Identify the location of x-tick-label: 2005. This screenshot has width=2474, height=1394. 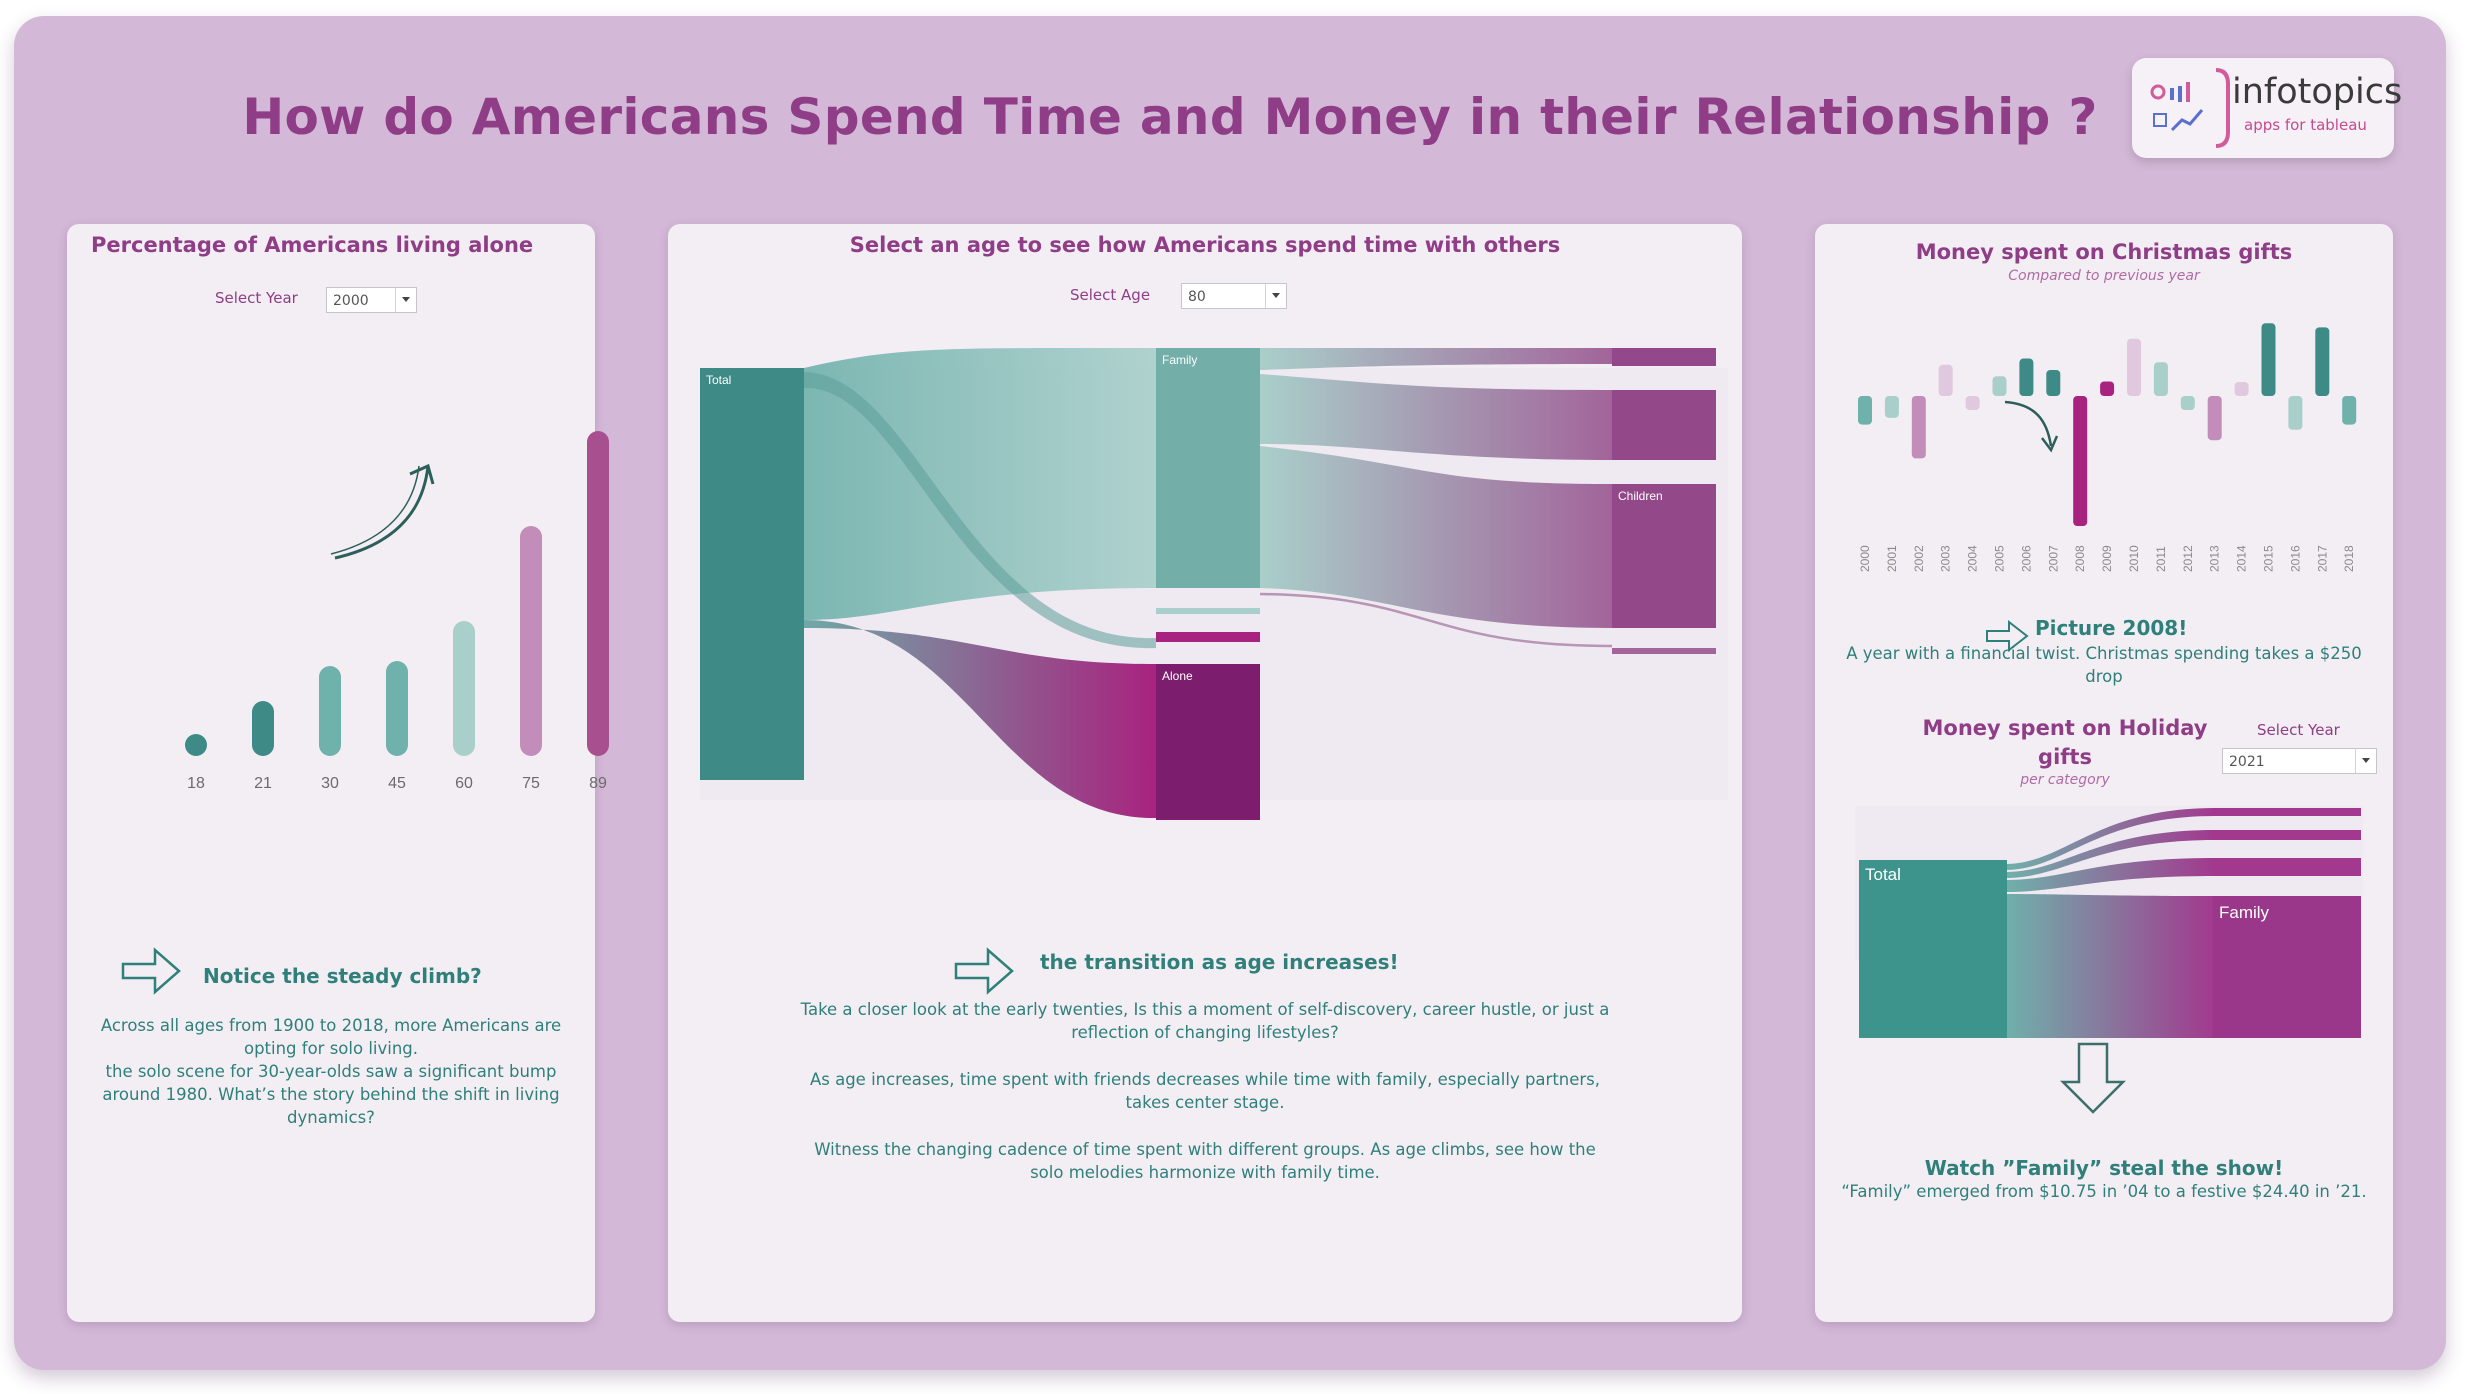
(2000, 558).